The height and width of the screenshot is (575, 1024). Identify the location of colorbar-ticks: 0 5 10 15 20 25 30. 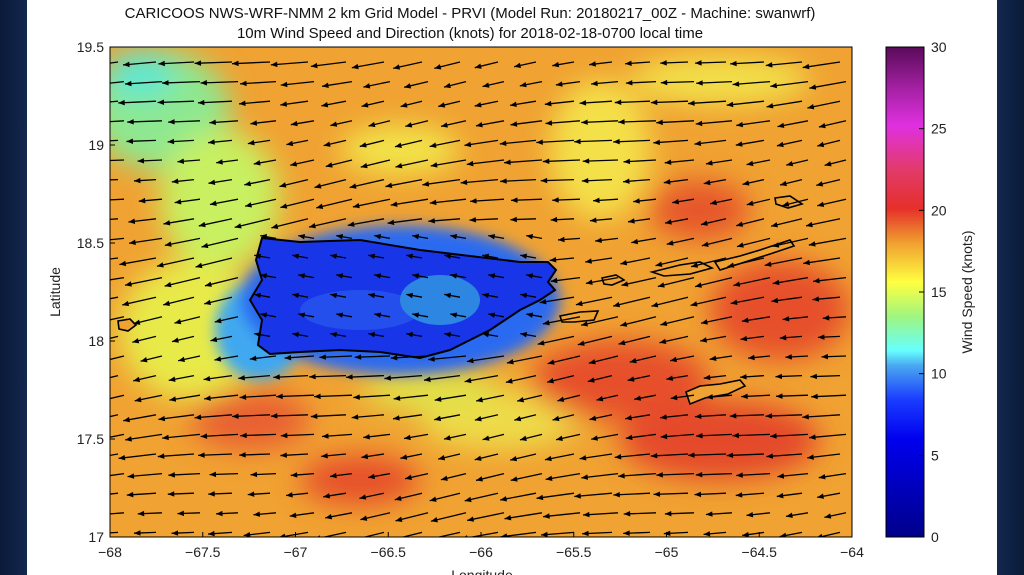
(933, 292).